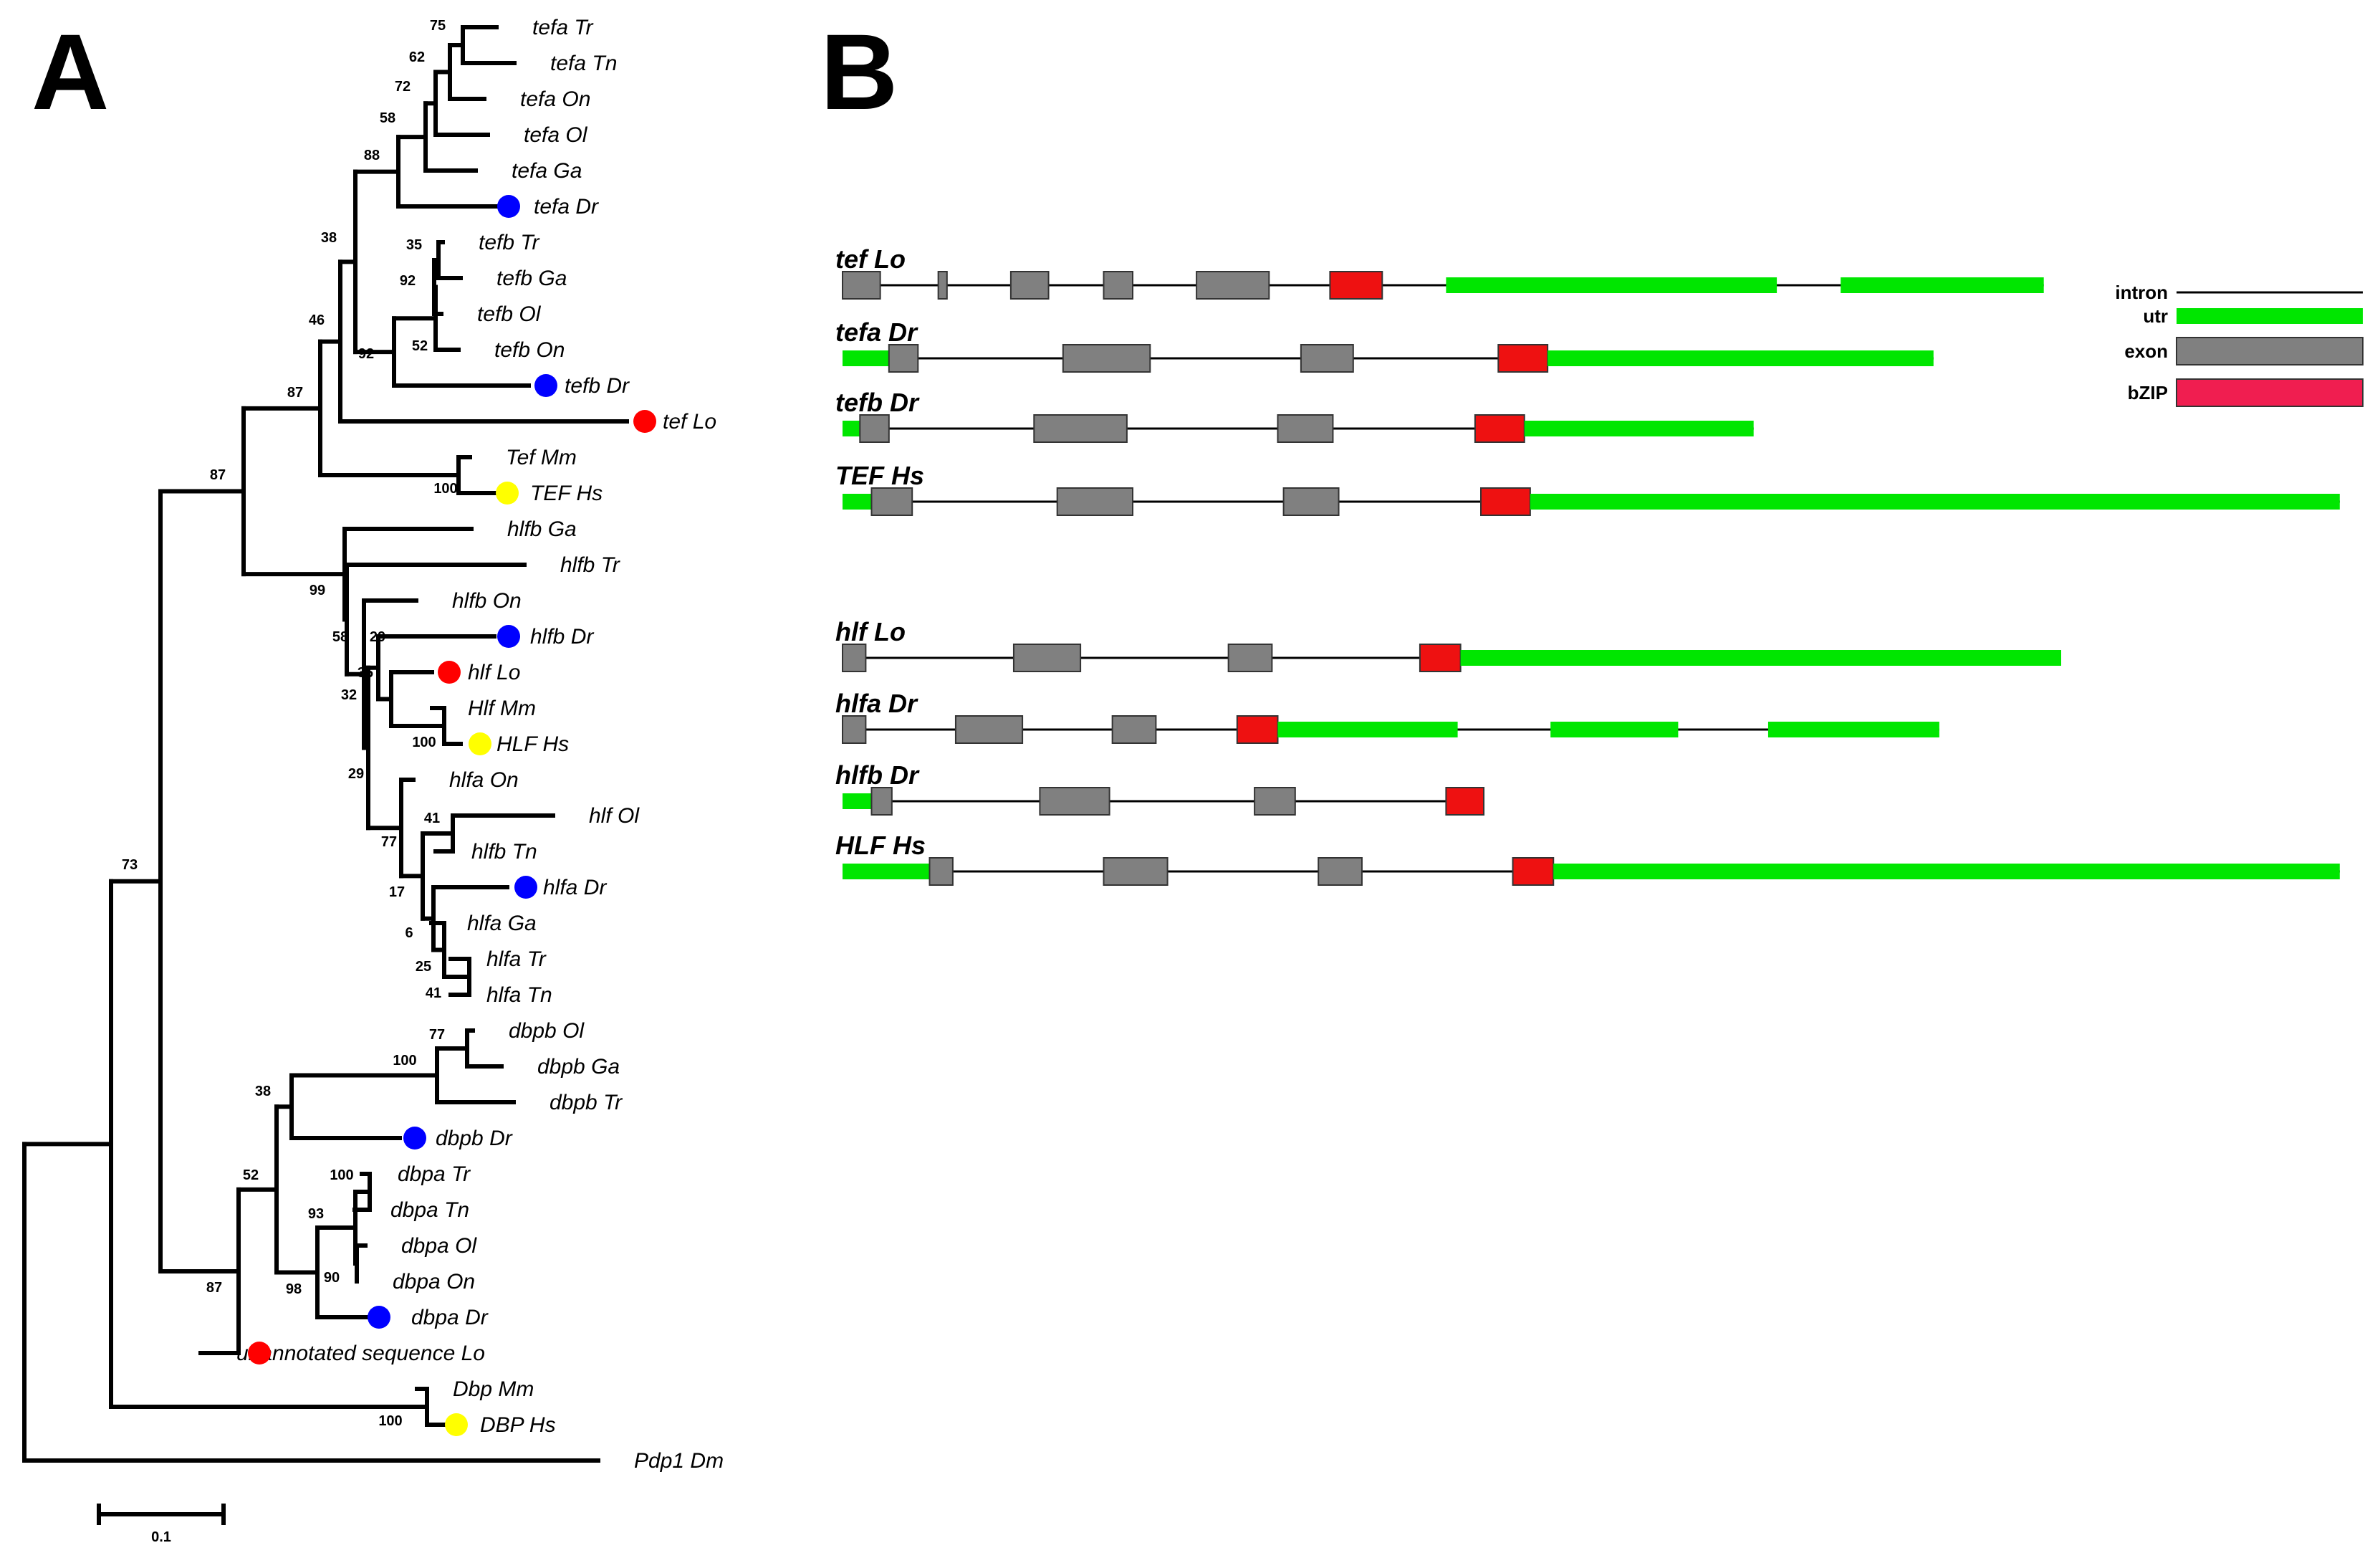 Image resolution: width=2380 pixels, height=1558 pixels. Describe the element at coordinates (434, 1282) in the screenshot. I see `tree-tip-label: dbpa On` at that location.